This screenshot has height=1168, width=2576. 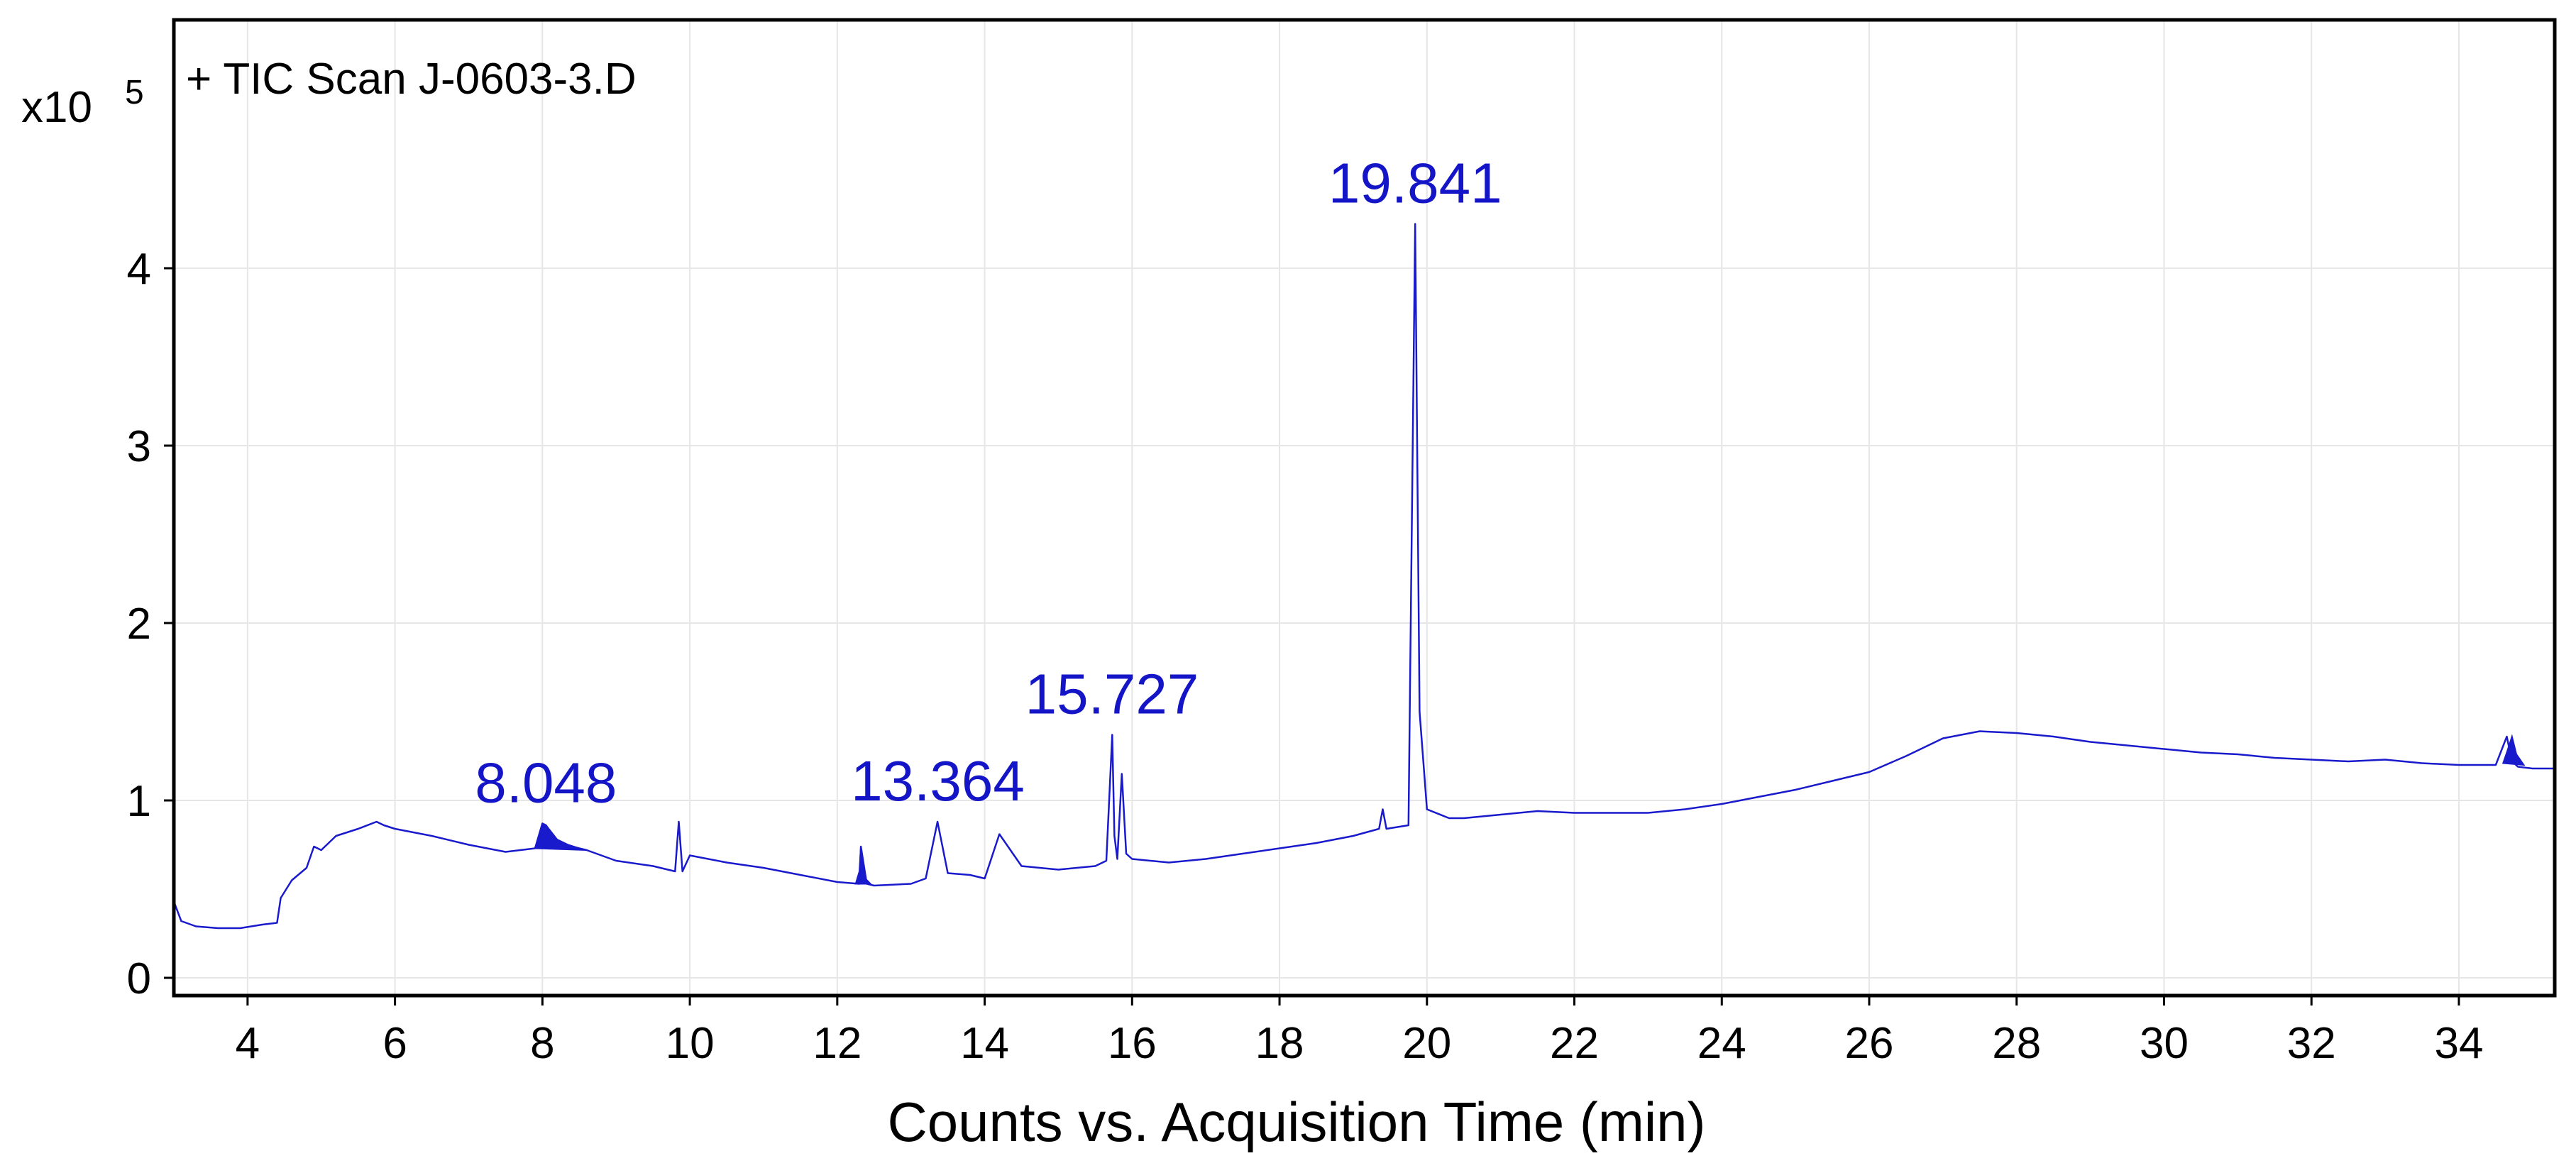 What do you see at coordinates (2458, 1043) in the screenshot?
I see `x-tick-label: 34` at bounding box center [2458, 1043].